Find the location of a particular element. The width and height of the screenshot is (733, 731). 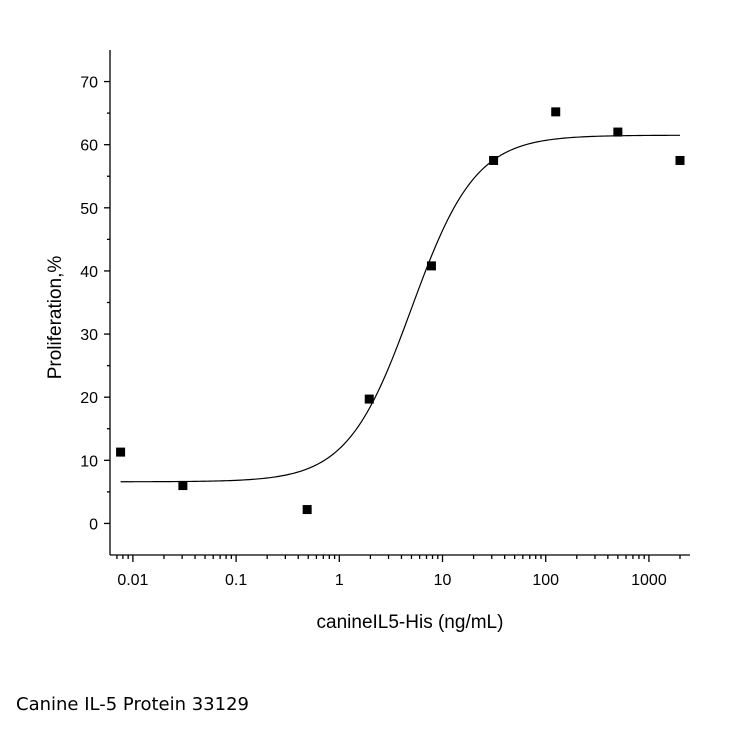

y-tick-label: 30 is located at coordinates (89, 335).